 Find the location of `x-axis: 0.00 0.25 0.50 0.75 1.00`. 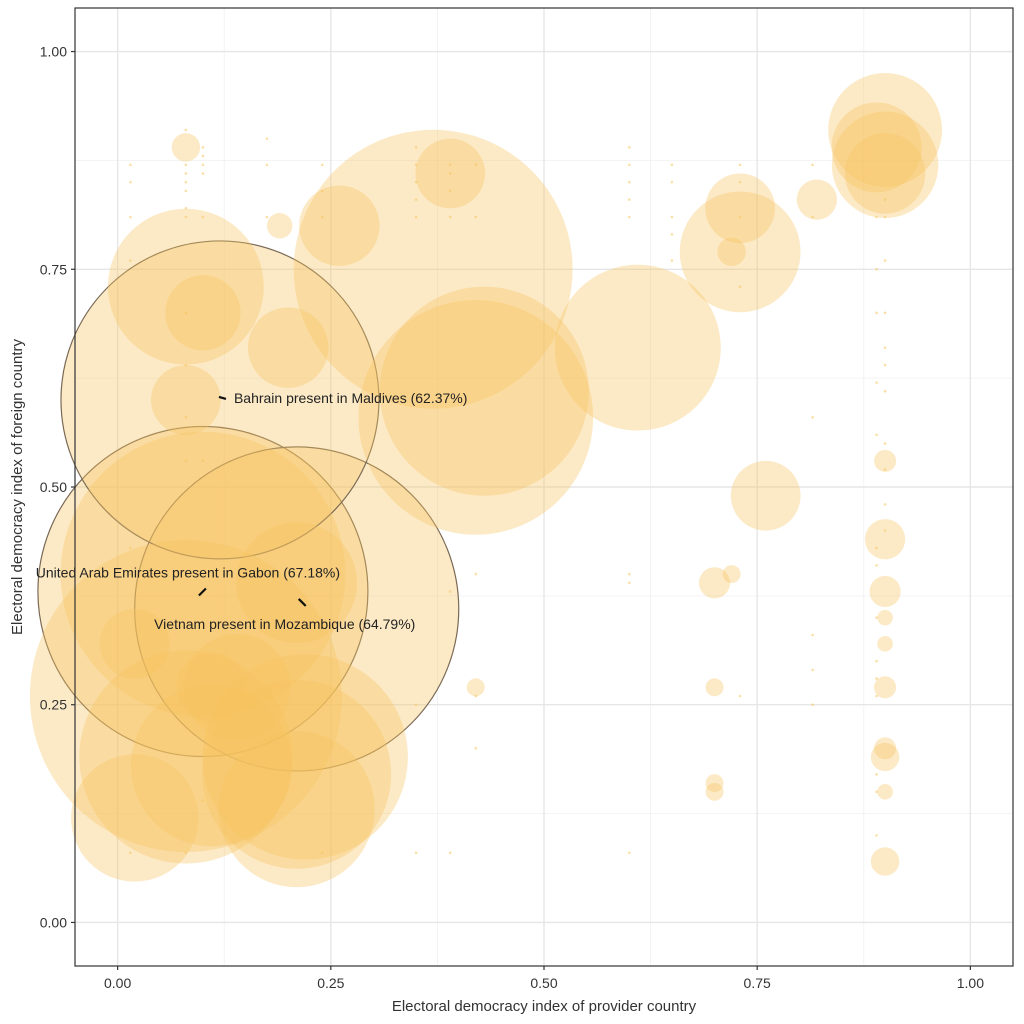

x-axis: 0.00 0.25 0.50 0.75 1.00 is located at coordinates (544, 978).